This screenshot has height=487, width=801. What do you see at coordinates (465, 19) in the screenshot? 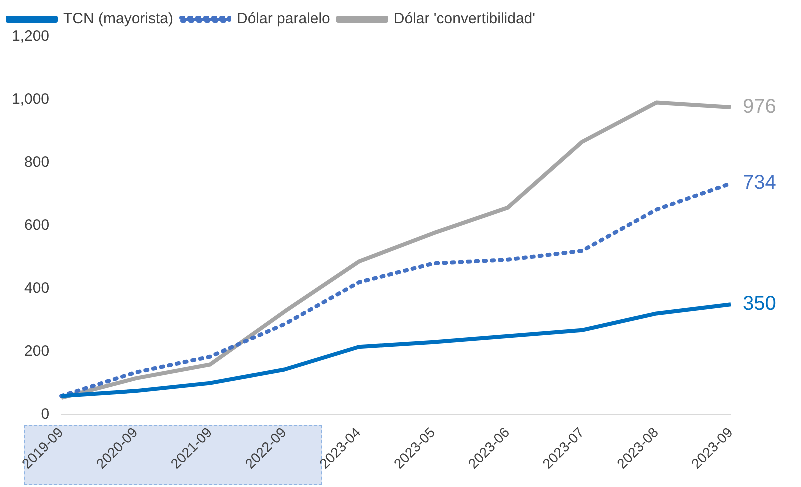
I see `legend-label: Dólar 'convertibilidad'` at bounding box center [465, 19].